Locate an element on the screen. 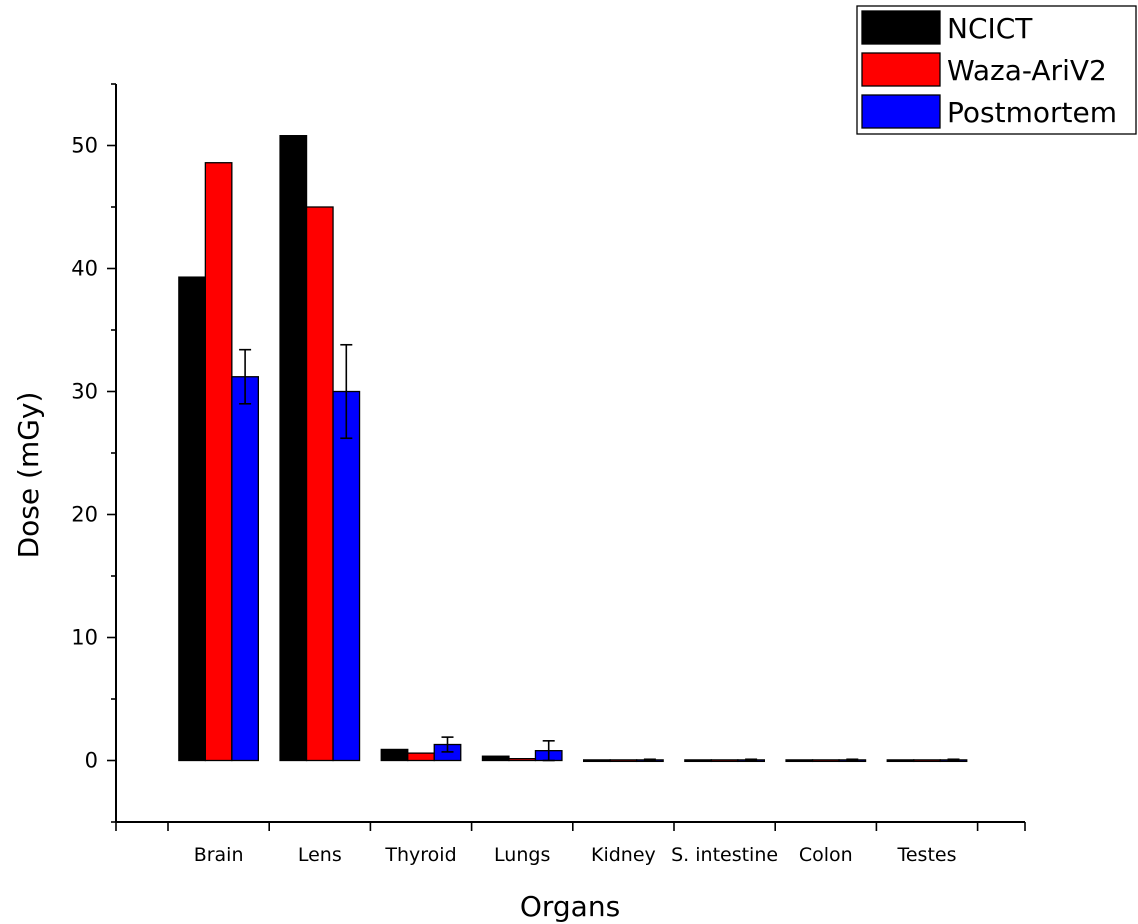  bar-ncict-s-intestine is located at coordinates (698, 761).